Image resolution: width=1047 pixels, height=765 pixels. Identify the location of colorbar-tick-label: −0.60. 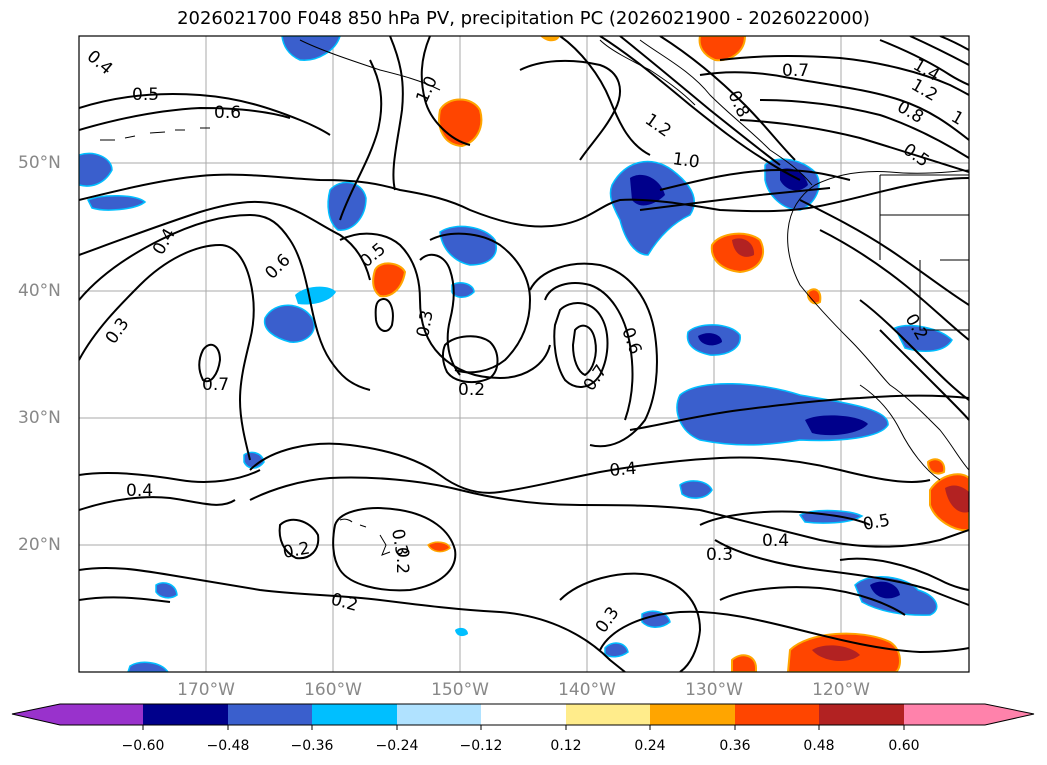
(143, 746).